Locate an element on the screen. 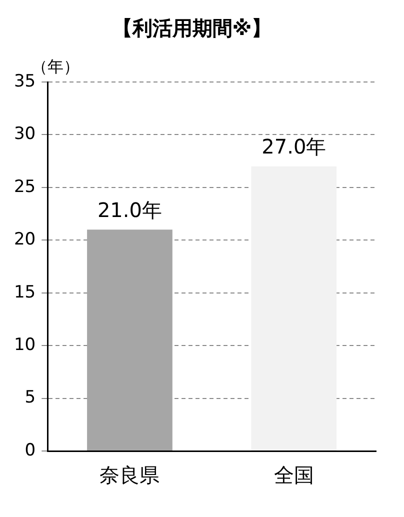  y-tick-label: 0 is located at coordinates (30, 450).